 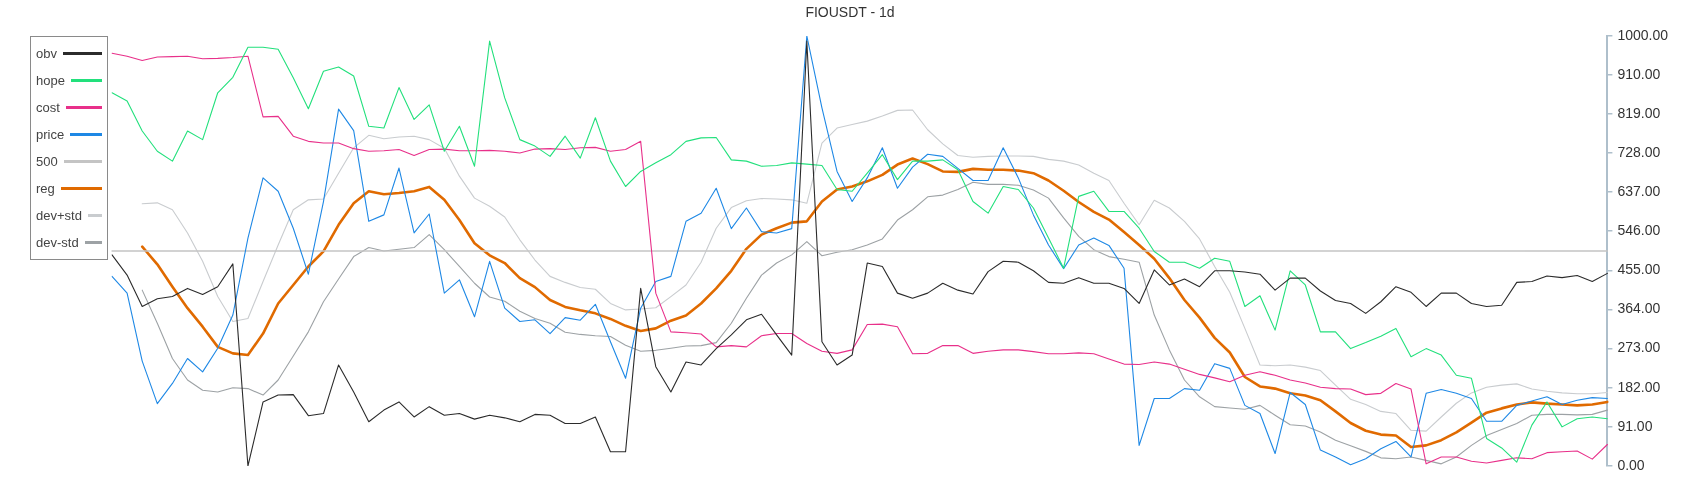 I want to click on y-tick-label: 1000.00, so click(x=1643, y=34).